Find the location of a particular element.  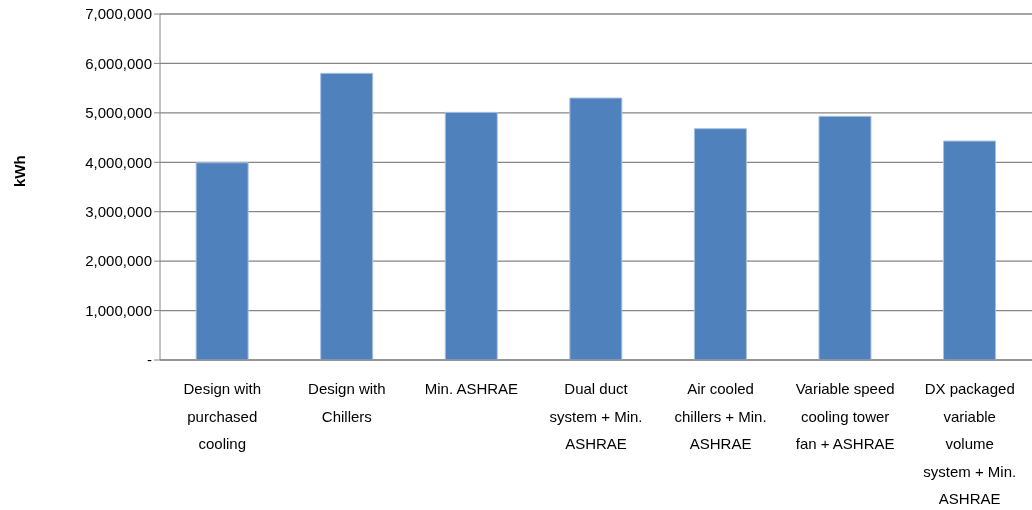

y-tick-label: 5,000,000 is located at coordinates (118, 113).